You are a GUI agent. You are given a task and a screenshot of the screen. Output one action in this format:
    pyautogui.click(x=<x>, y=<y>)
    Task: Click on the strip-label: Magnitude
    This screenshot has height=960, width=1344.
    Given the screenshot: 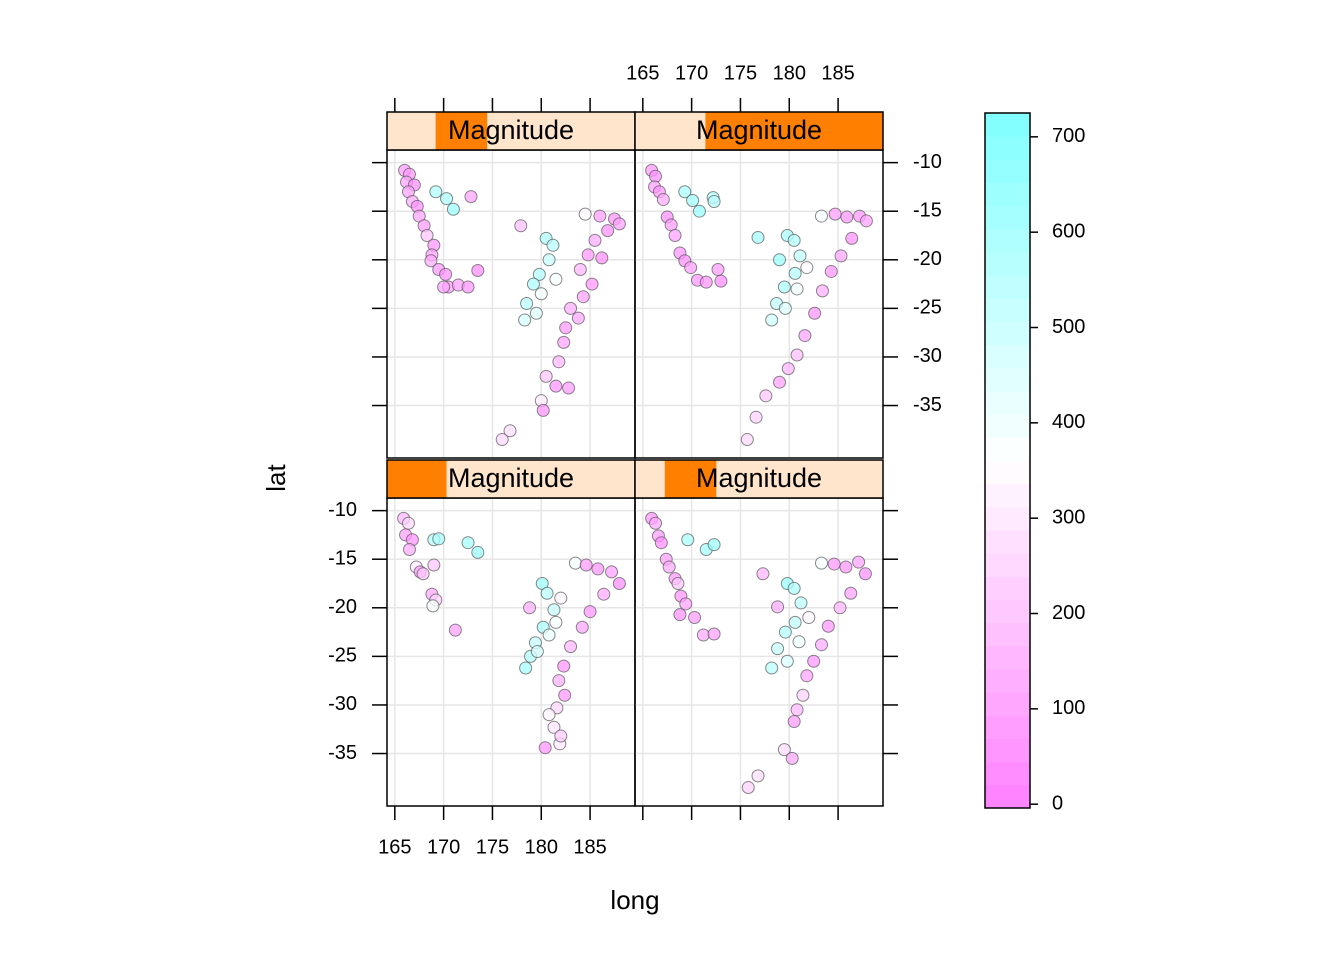 What is the action you would take?
    pyautogui.click(x=511, y=130)
    